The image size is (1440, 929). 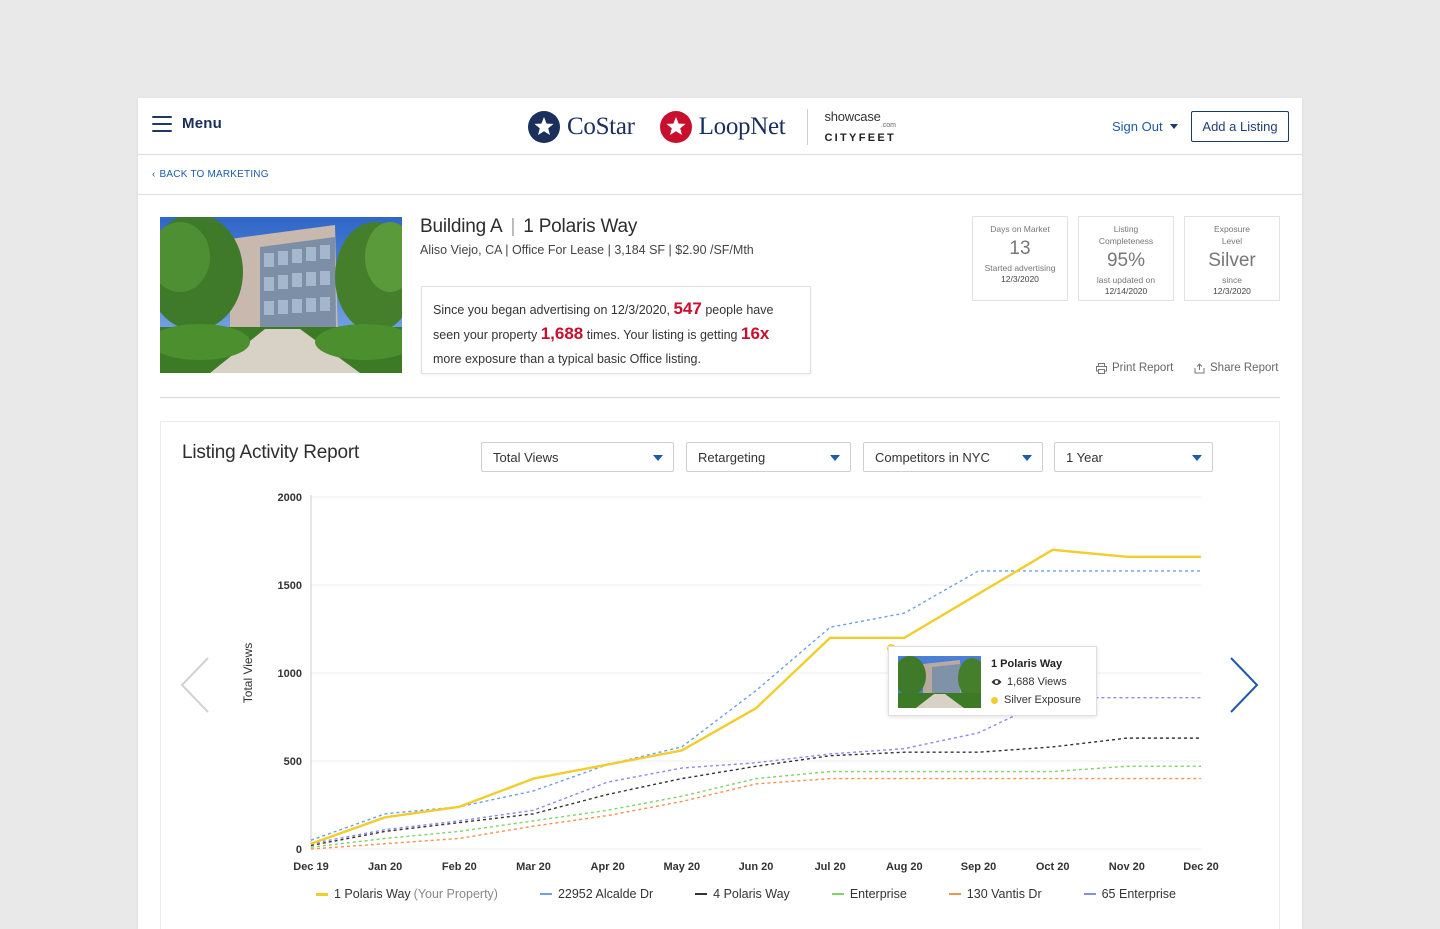 I want to click on legend-item: 130 Vantis Dr, so click(x=995, y=894).